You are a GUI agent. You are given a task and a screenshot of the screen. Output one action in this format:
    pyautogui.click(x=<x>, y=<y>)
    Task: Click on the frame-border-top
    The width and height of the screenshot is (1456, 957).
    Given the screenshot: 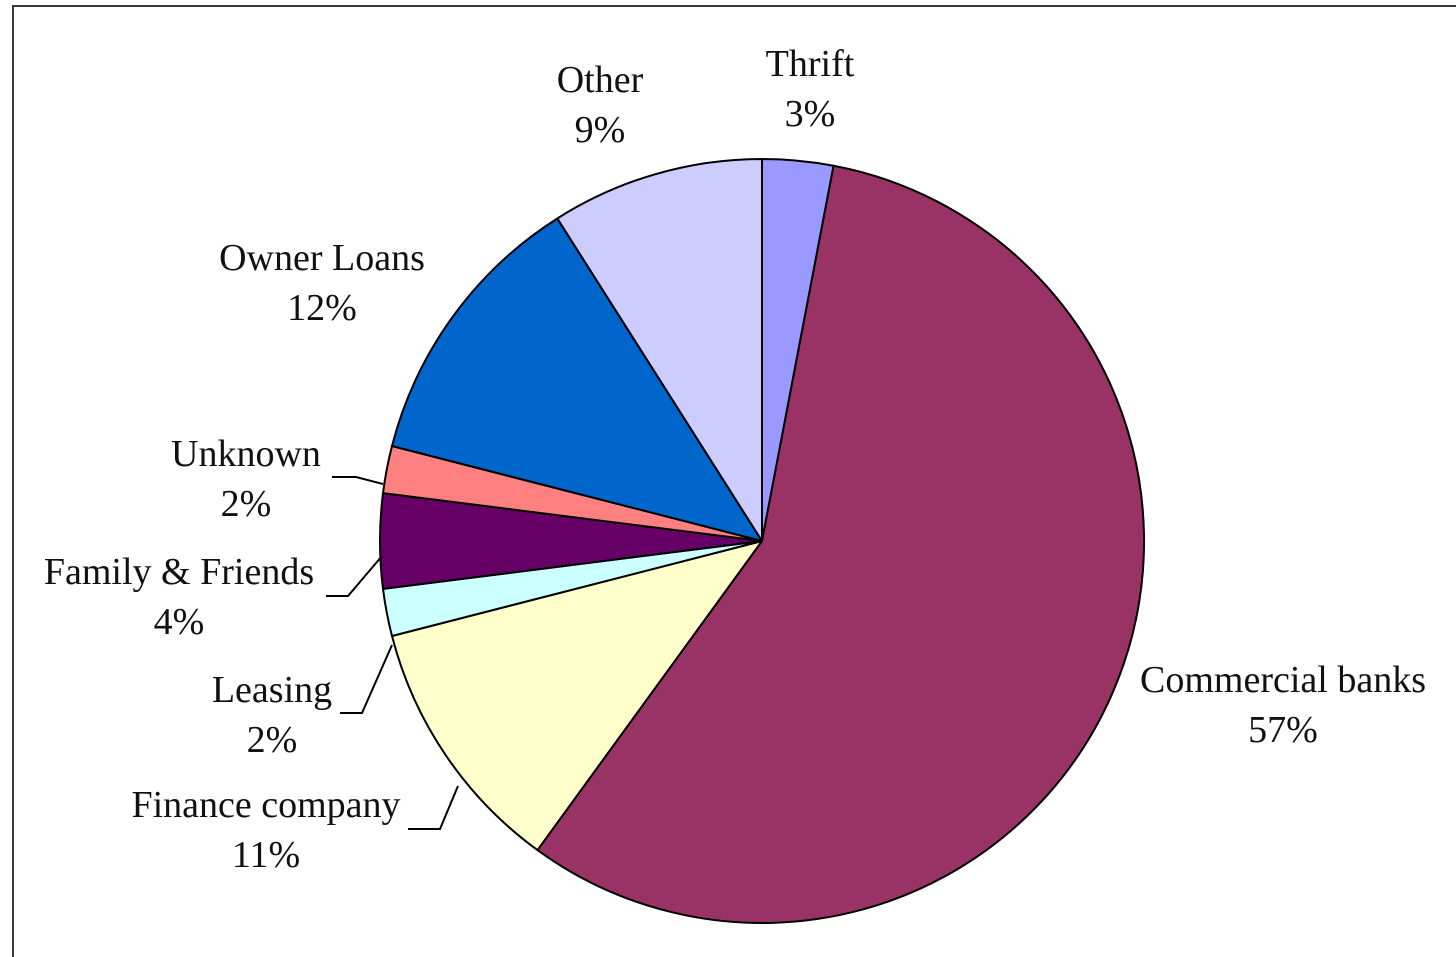 What is the action you would take?
    pyautogui.click(x=734, y=6)
    